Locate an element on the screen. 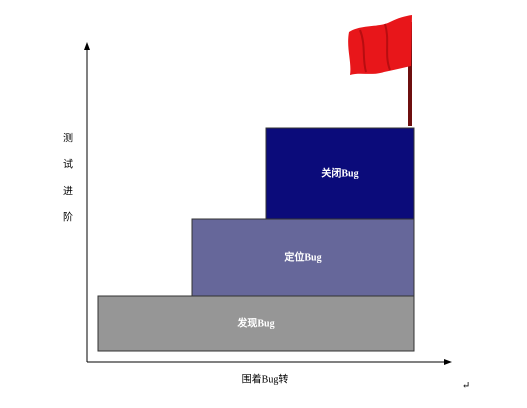  block-label: 关闭Bug is located at coordinates (339, 172).